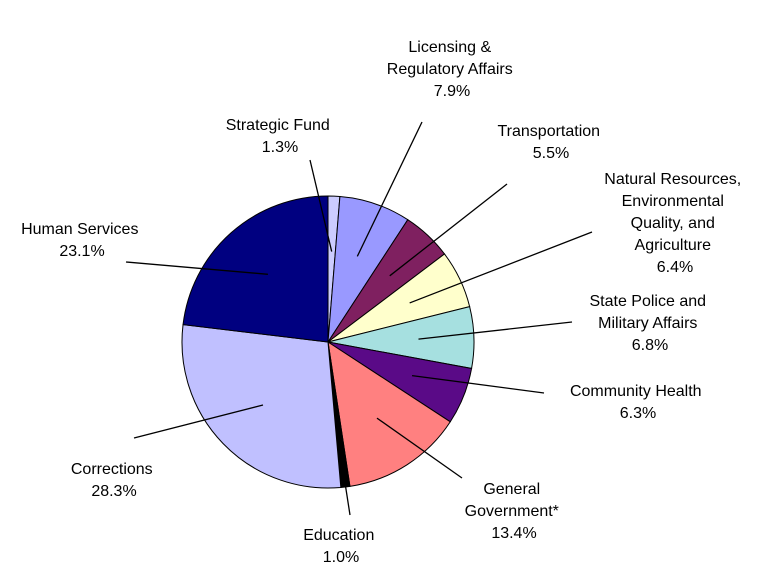 The width and height of the screenshot is (772, 571). I want to click on label-state-police-value: 6.8%, so click(650, 345).